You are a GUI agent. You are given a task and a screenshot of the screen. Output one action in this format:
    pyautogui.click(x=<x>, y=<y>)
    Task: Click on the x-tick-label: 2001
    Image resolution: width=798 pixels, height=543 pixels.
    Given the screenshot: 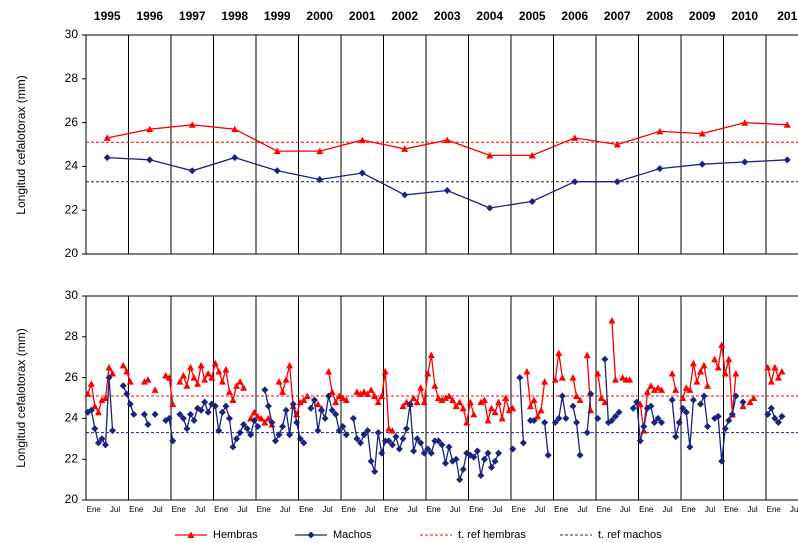 What is the action you would take?
    pyautogui.click(x=362, y=16)
    